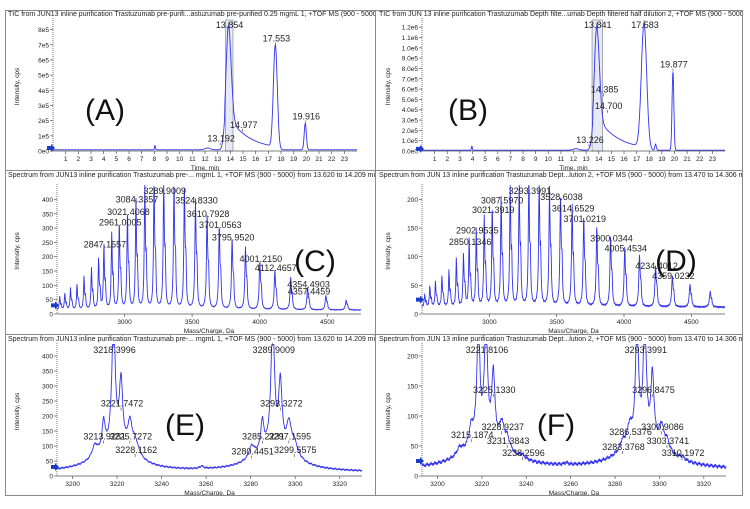 This screenshot has height=509, width=750. What do you see at coordinates (196, 201) in the screenshot?
I see `peak-label: 3524.8330` at bounding box center [196, 201].